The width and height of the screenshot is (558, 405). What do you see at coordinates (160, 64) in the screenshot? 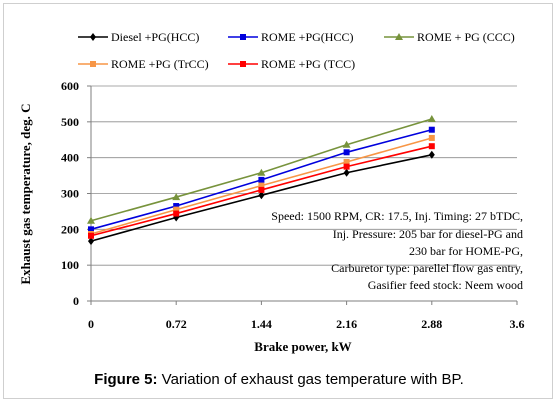
I see `legend-label: ROME +PG (TrCC)` at bounding box center [160, 64].